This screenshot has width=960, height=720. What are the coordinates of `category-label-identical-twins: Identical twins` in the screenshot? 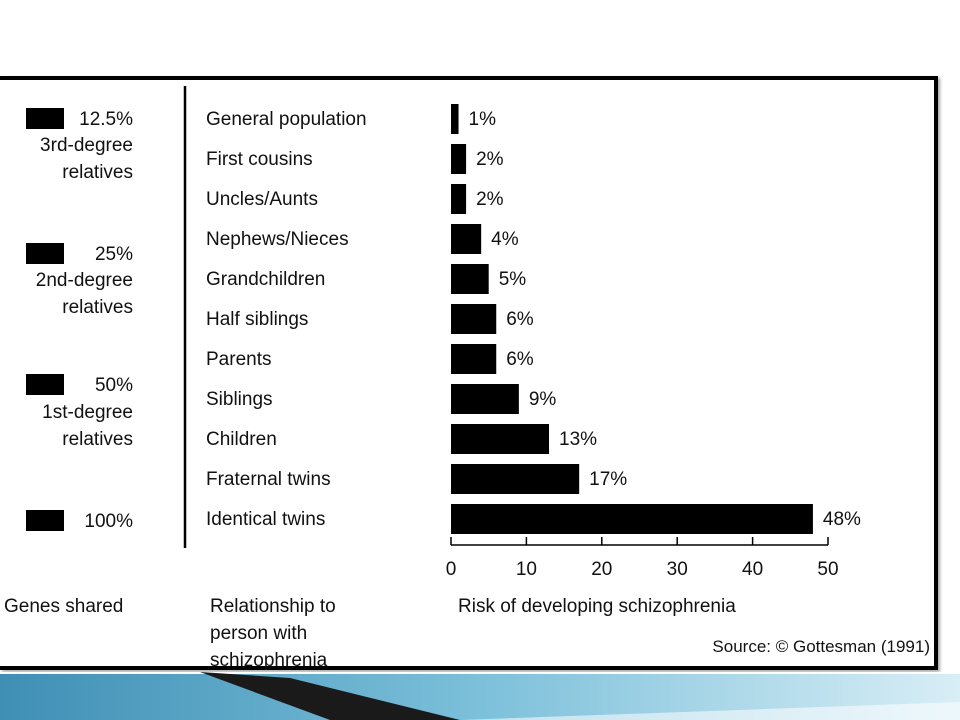 It's located at (265, 519).